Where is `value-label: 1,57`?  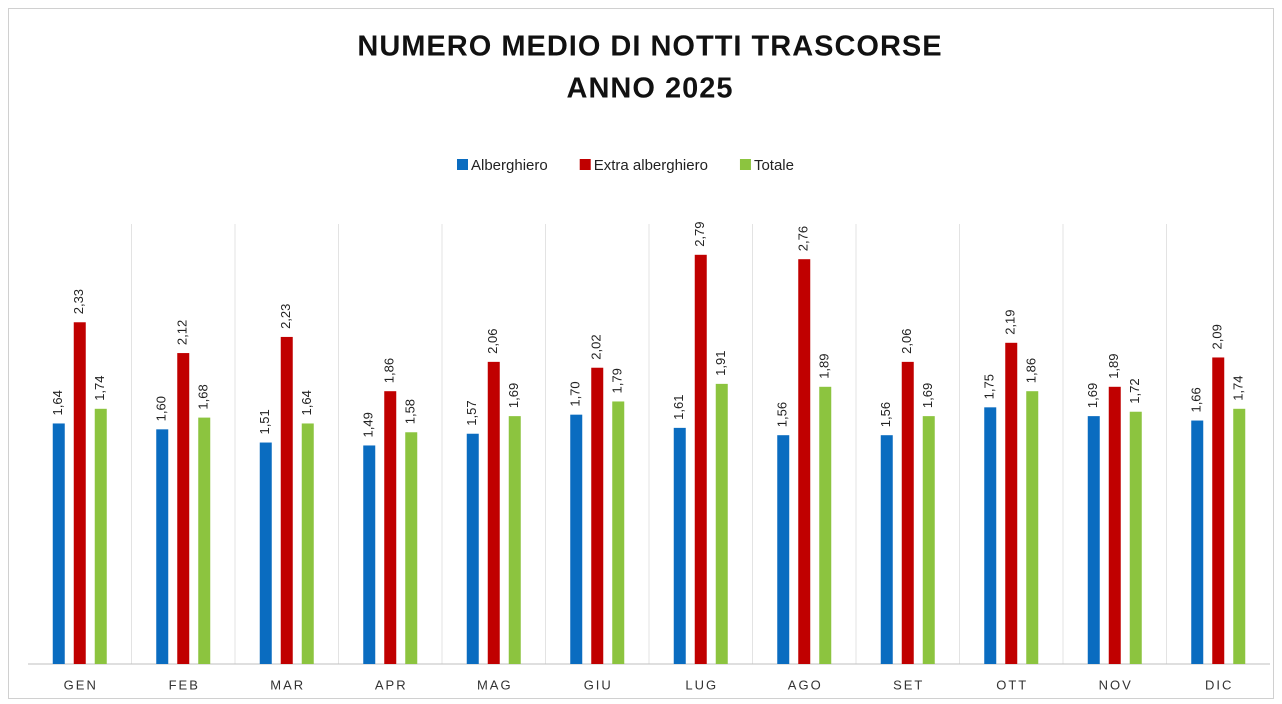
value-label: 1,57 is located at coordinates (471, 412).